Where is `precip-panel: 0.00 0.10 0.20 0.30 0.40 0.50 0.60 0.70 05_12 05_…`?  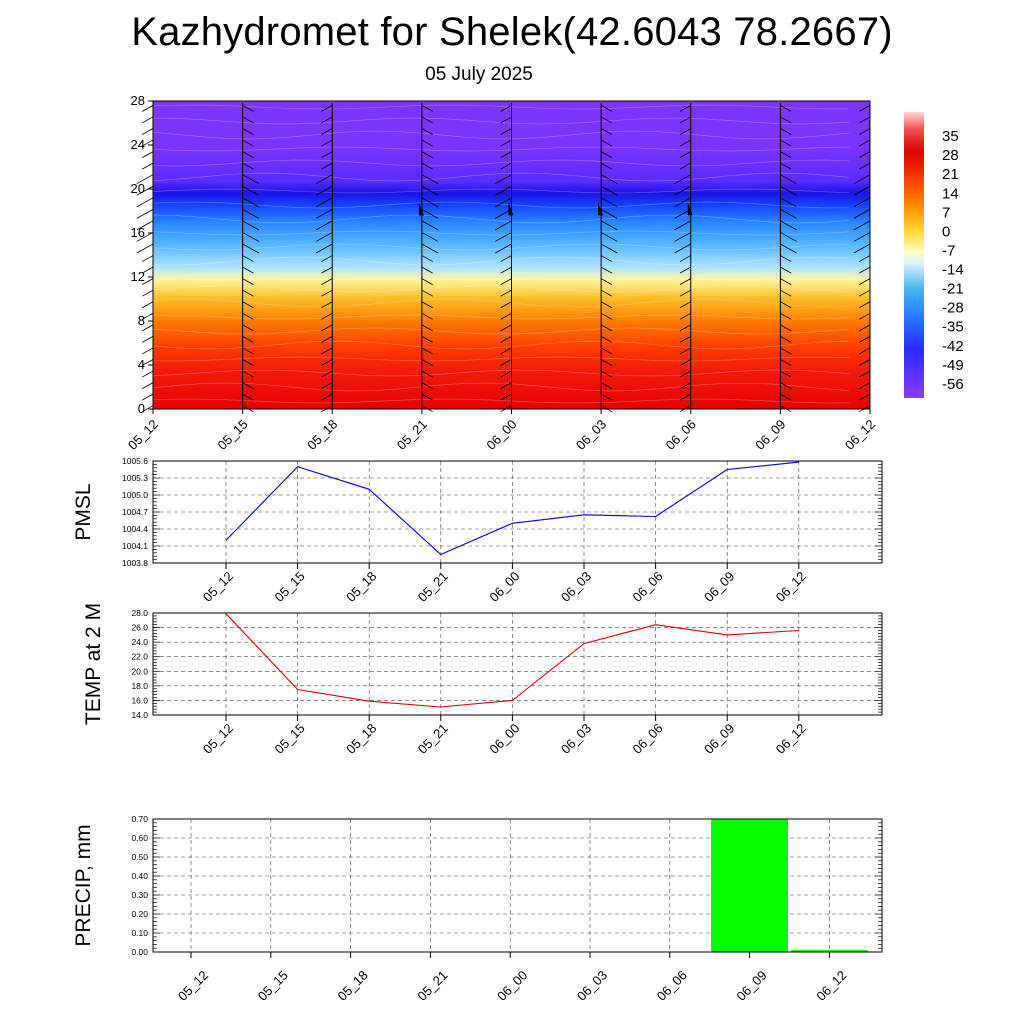
precip-panel: 0.00 0.10 0.20 0.30 0.40 0.50 0.60 0.70 05_12 05_… is located at coordinates (477, 909).